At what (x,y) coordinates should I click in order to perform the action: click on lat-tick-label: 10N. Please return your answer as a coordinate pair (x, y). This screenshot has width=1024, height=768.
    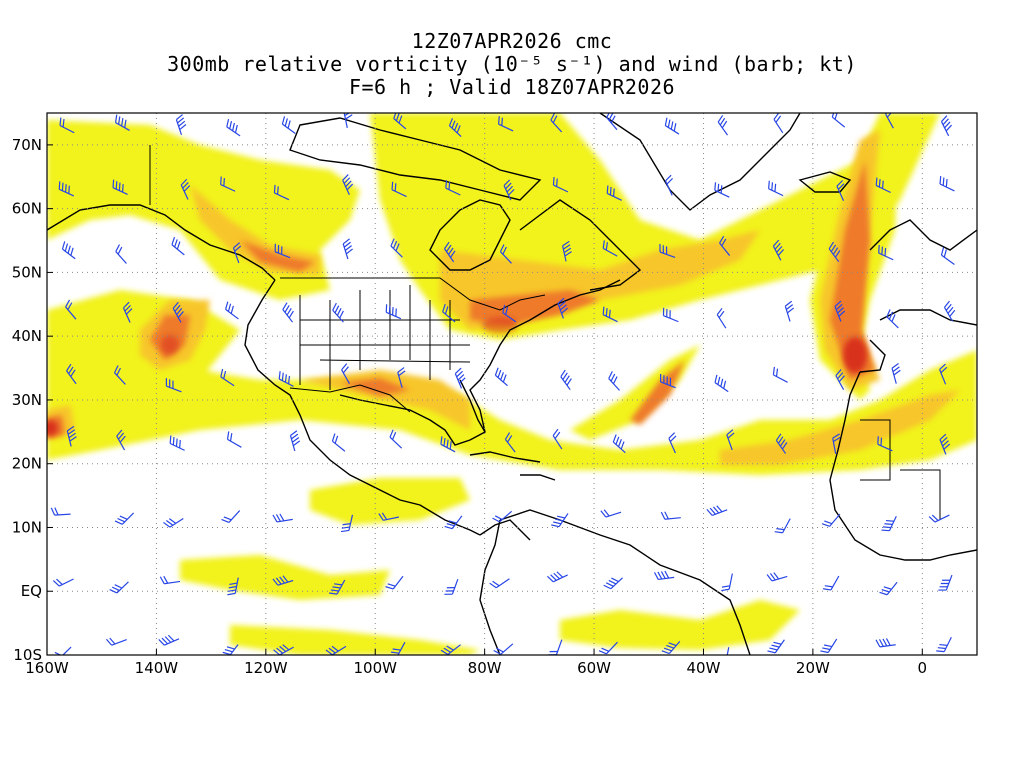
    Looking at the image, I should click on (27, 527).